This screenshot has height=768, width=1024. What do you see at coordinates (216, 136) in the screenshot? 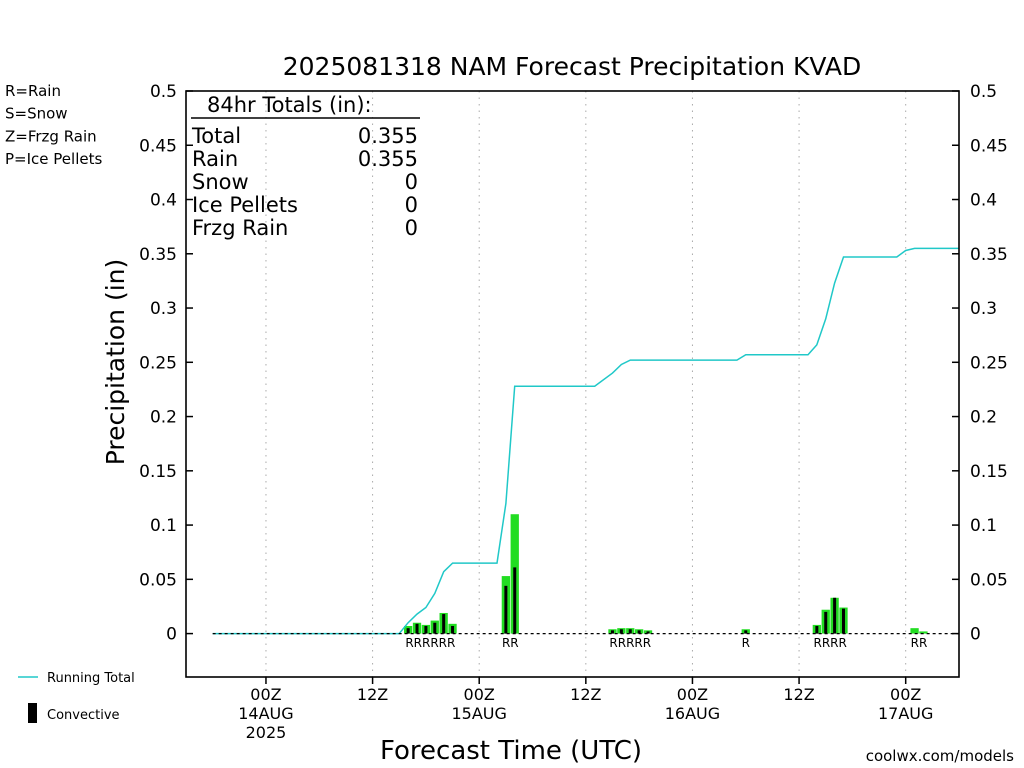
I see `totals-row-label: Total` at bounding box center [216, 136].